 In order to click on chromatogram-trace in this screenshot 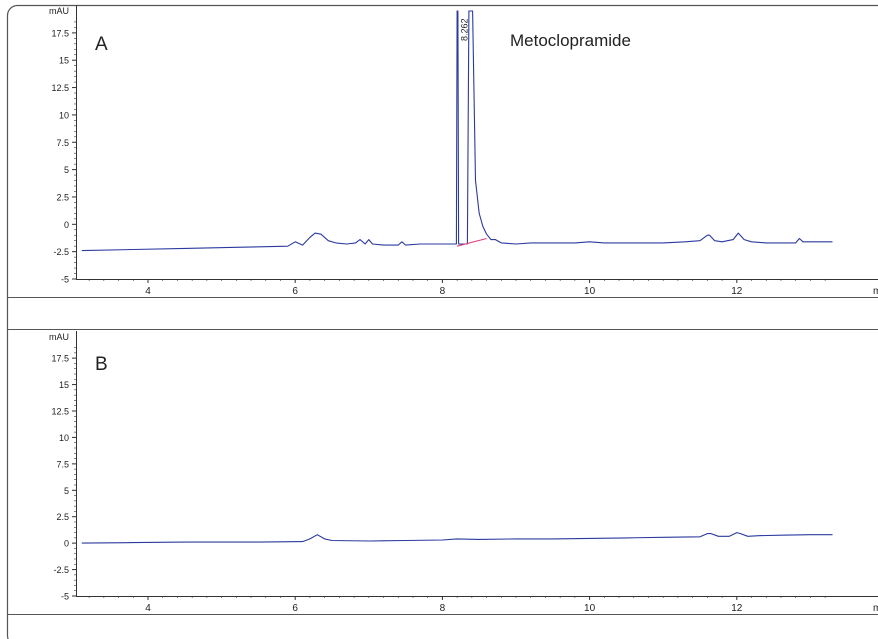, I will do `click(457, 538)`.